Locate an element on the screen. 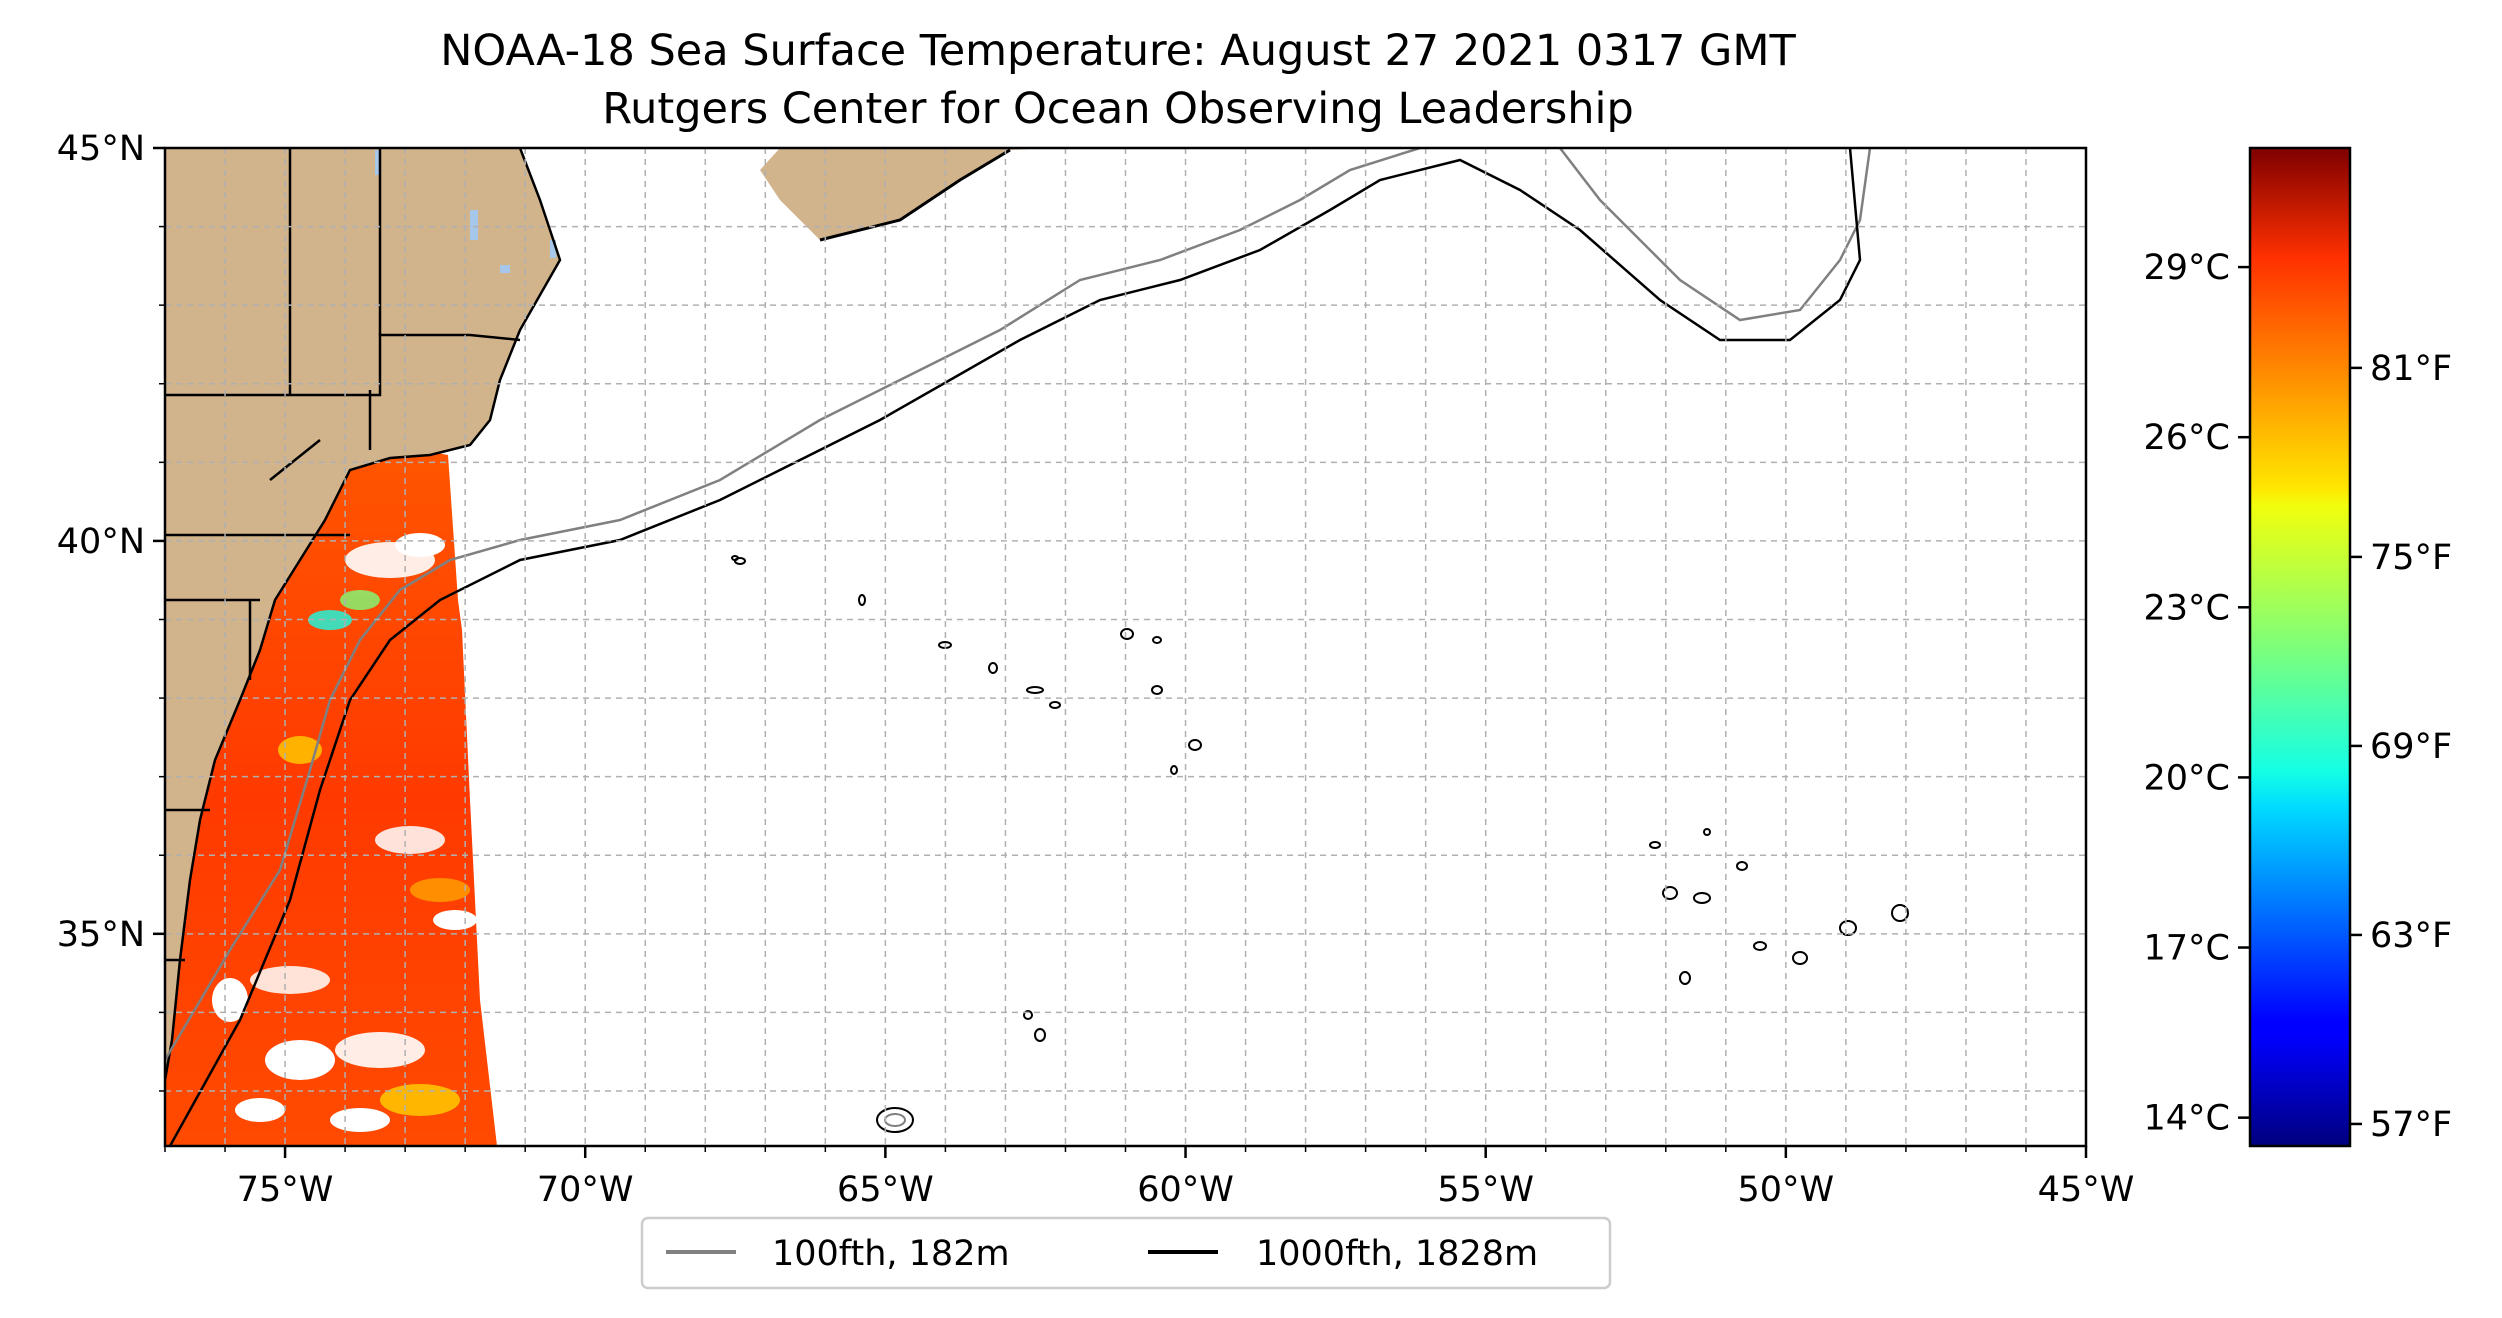  fahrenheit-tick-label: 75°F is located at coordinates (2411, 558).